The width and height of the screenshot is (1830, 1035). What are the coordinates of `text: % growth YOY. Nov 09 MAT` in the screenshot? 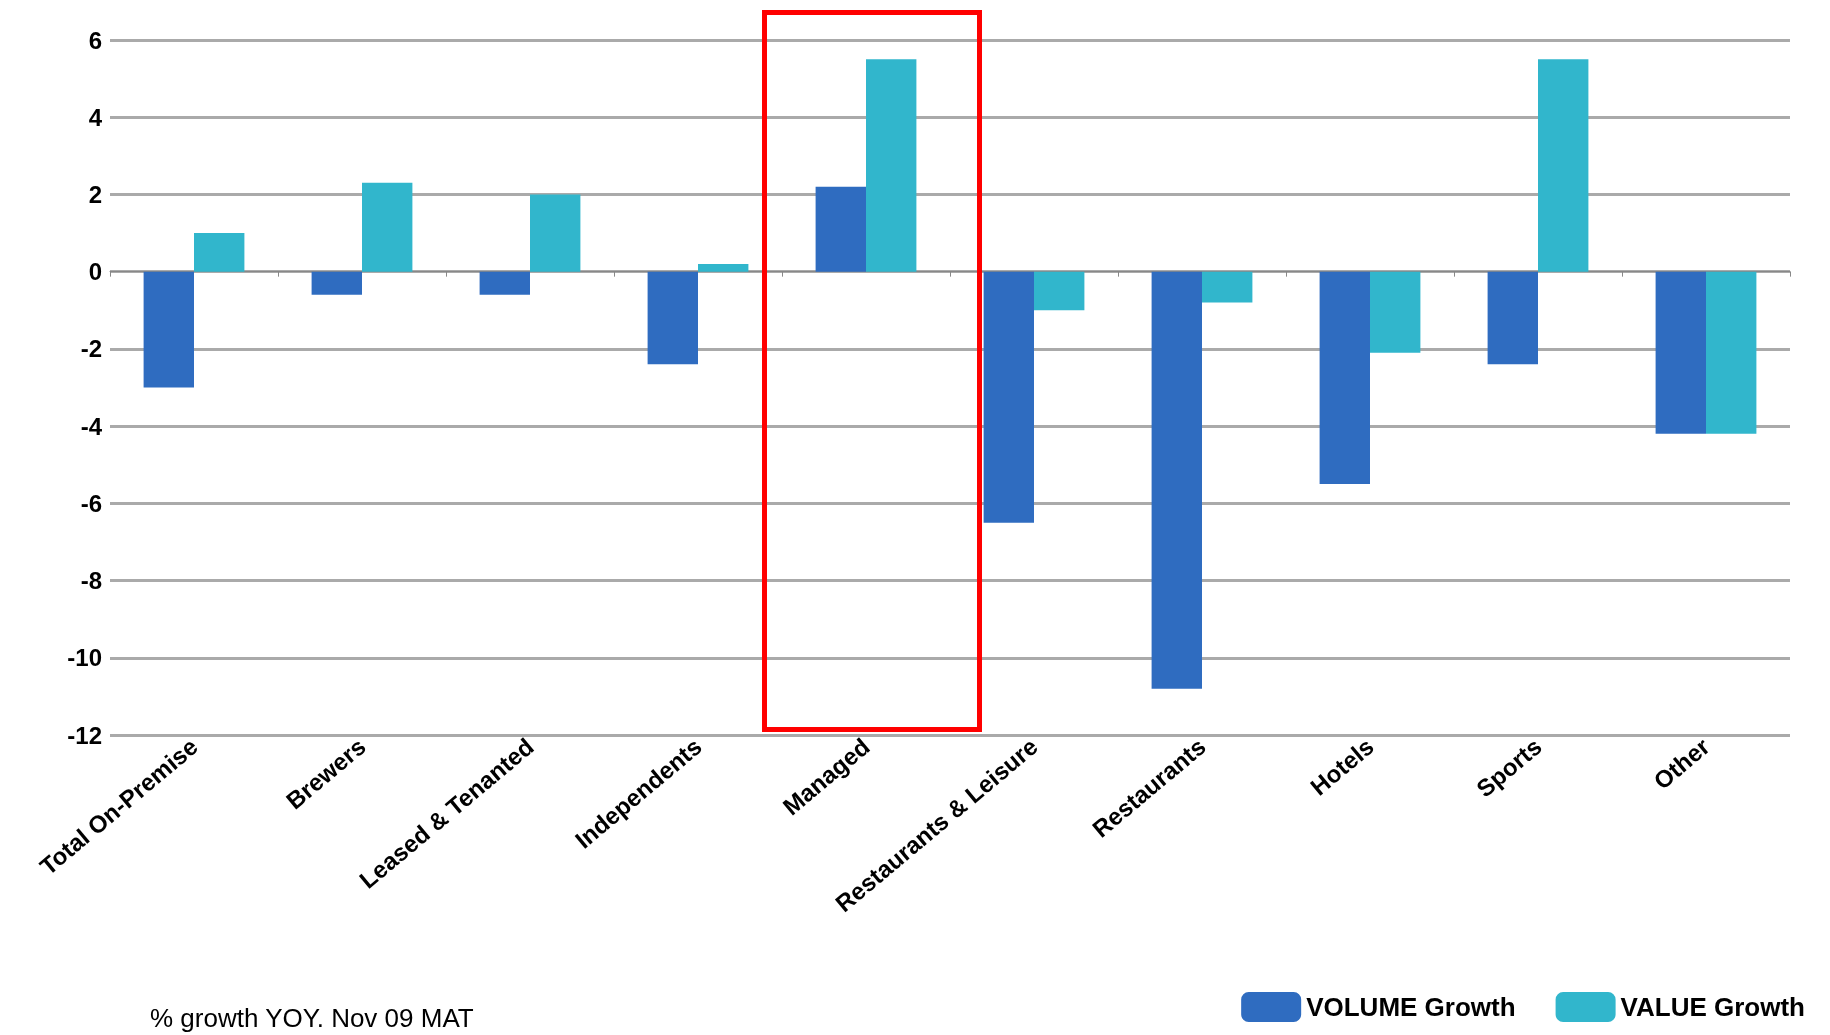 It's located at (312, 1018).